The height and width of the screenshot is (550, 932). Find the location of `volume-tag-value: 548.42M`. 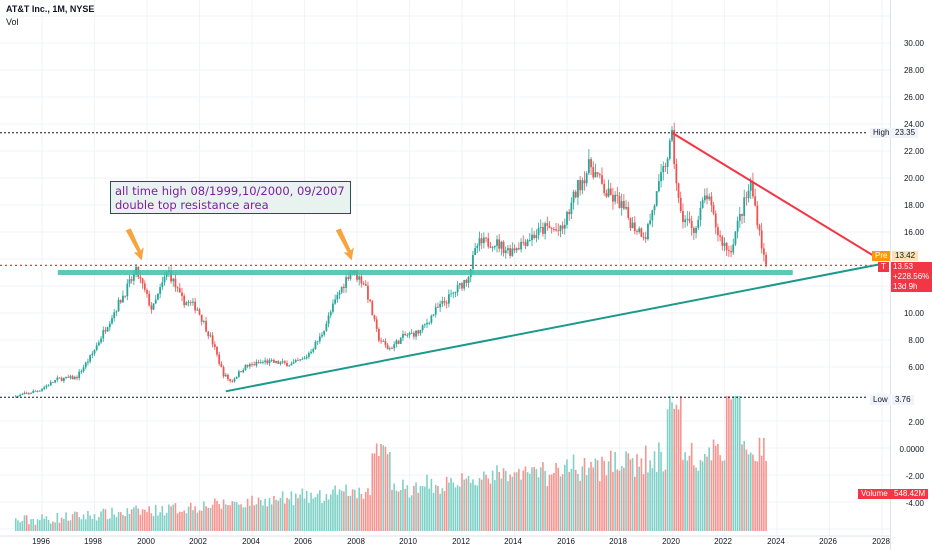

volume-tag-value: 548.42M is located at coordinates (910, 494).